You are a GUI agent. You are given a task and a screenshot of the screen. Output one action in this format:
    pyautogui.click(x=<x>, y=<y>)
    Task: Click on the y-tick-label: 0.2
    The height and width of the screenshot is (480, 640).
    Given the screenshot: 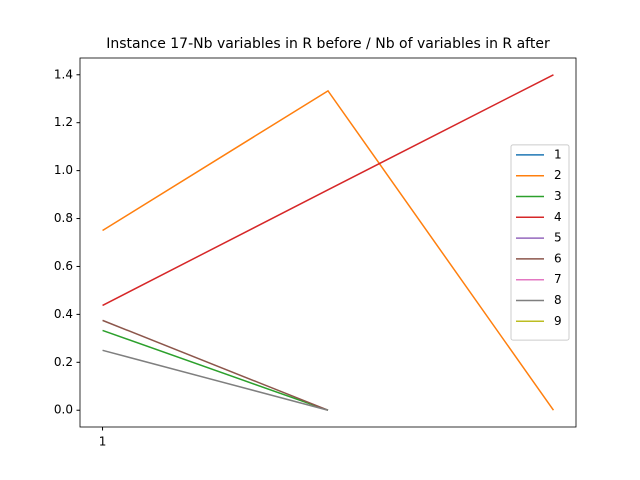 What is the action you would take?
    pyautogui.click(x=63, y=362)
    